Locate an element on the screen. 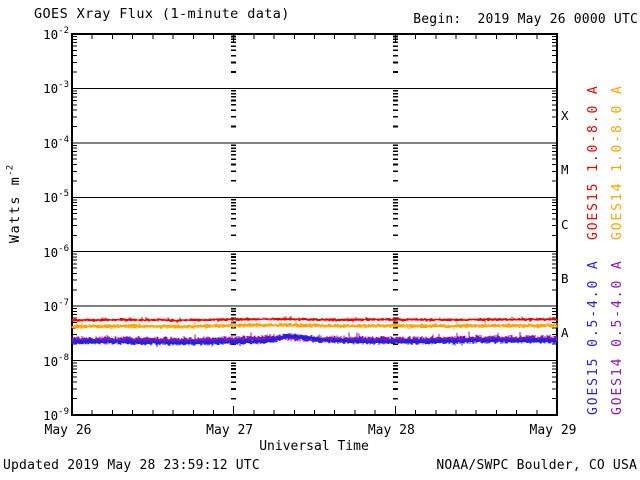 Image resolution: width=640 pixels, height=480 pixels. series-goes14-1-0-8-0-a is located at coordinates (314, 325).